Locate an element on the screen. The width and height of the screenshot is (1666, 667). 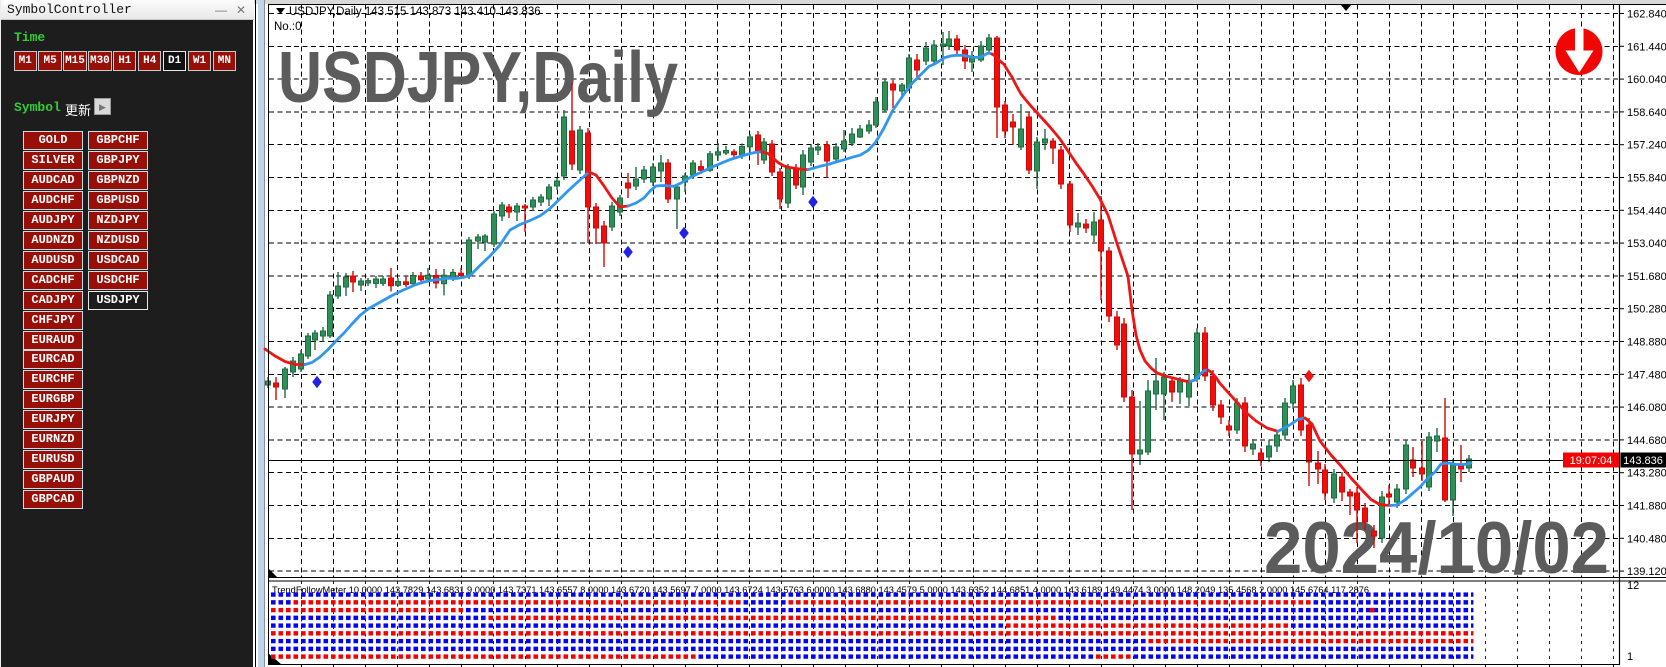
svg-text: 139.120 is located at coordinates (1646, 572).